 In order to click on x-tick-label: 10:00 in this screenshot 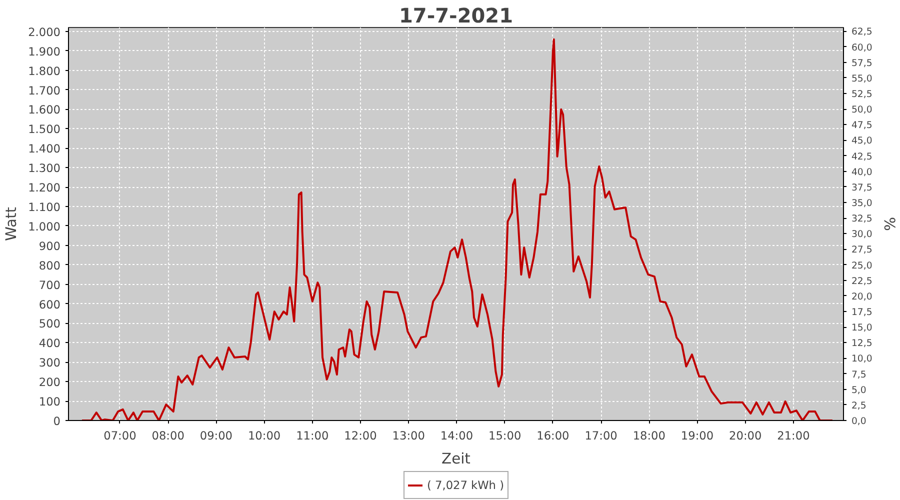, I will do `click(264, 435)`.